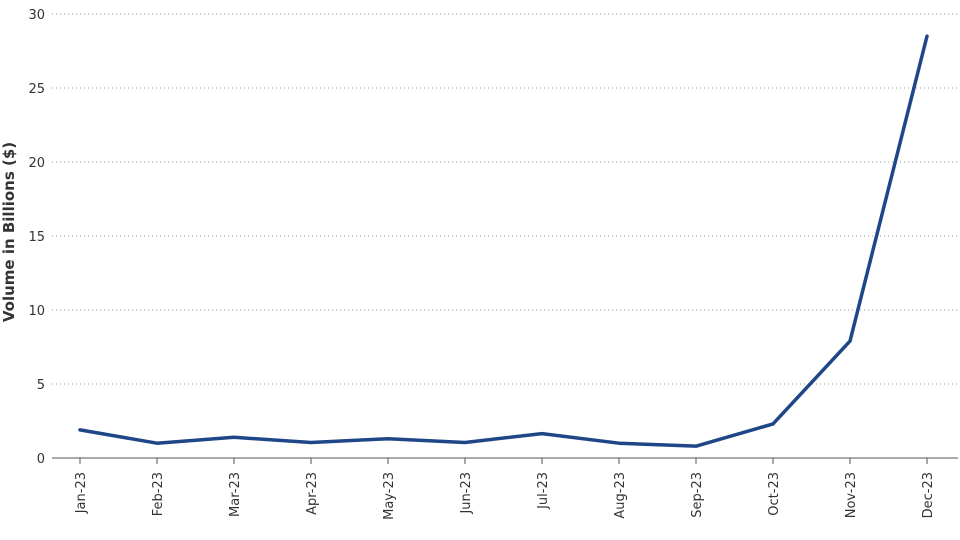 The width and height of the screenshot is (960, 540). Describe the element at coordinates (9, 232) in the screenshot. I see `y-axis-title: Volume in Billions ($)` at that location.